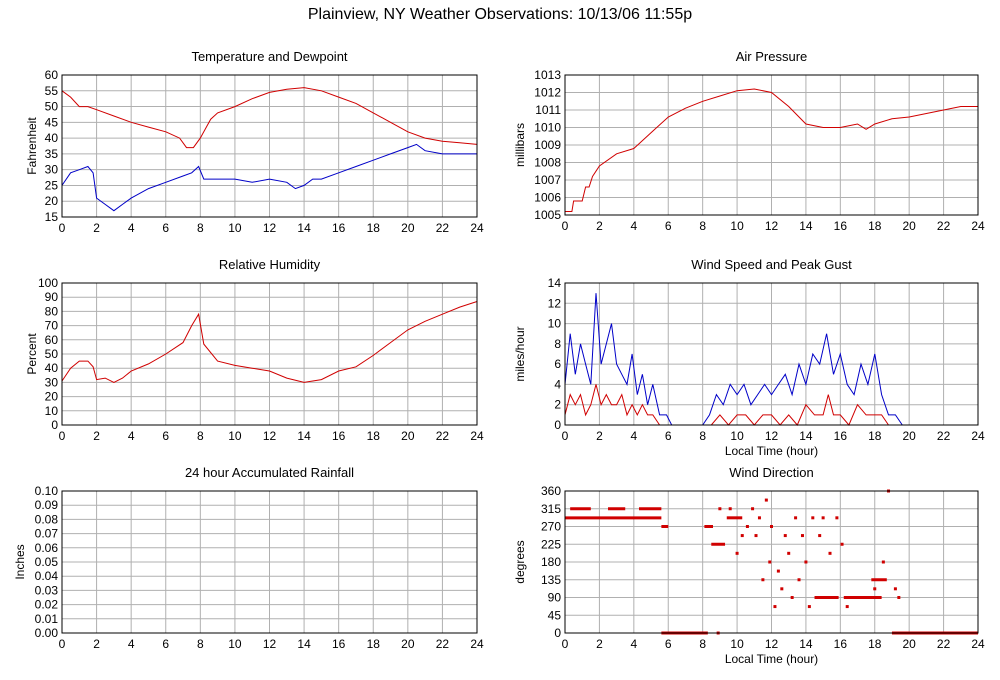  Describe the element at coordinates (47, 548) in the screenshot. I see `y-tick-label: 0.06` at that location.